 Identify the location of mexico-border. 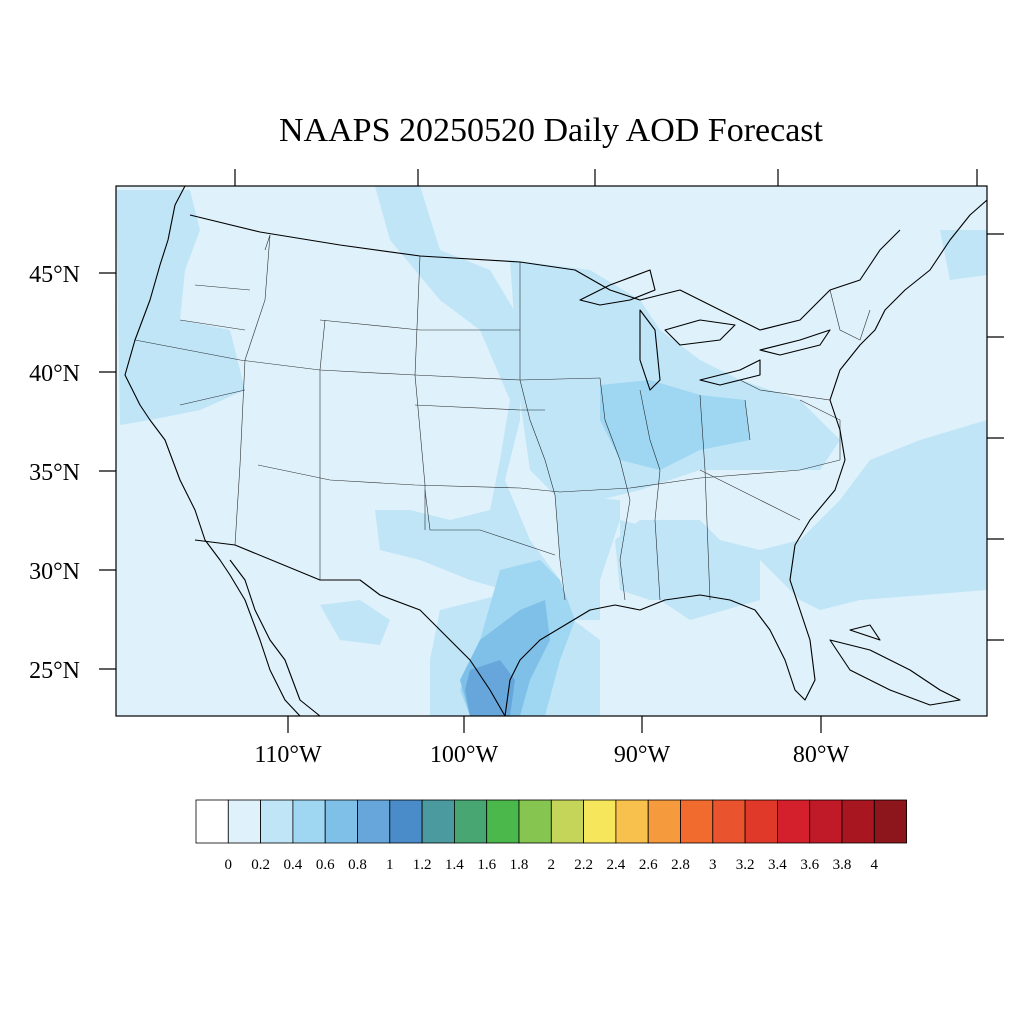
(350, 627).